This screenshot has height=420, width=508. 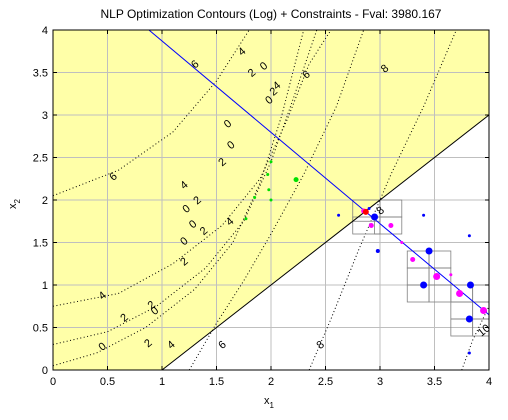 I want to click on y-axis-label: x2, so click(x=14, y=203).